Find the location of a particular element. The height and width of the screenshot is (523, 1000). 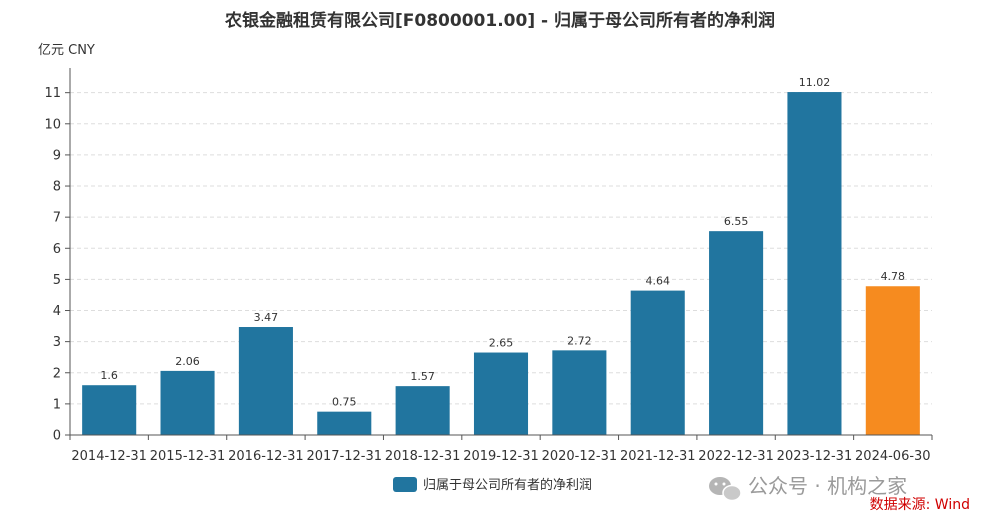

legend-label: 归属于母公司所有者的净利润 is located at coordinates (507, 485).